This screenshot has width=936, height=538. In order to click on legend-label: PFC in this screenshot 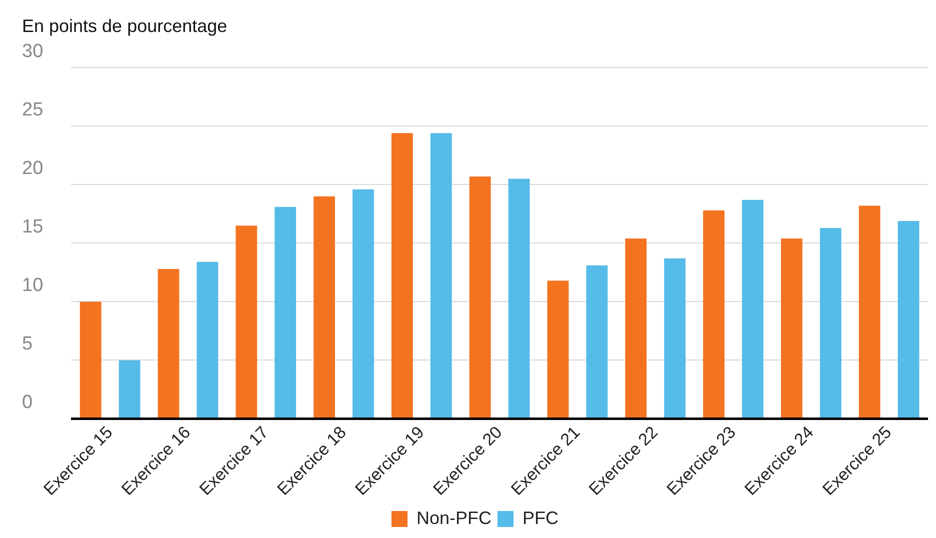, I will do `click(540, 518)`.